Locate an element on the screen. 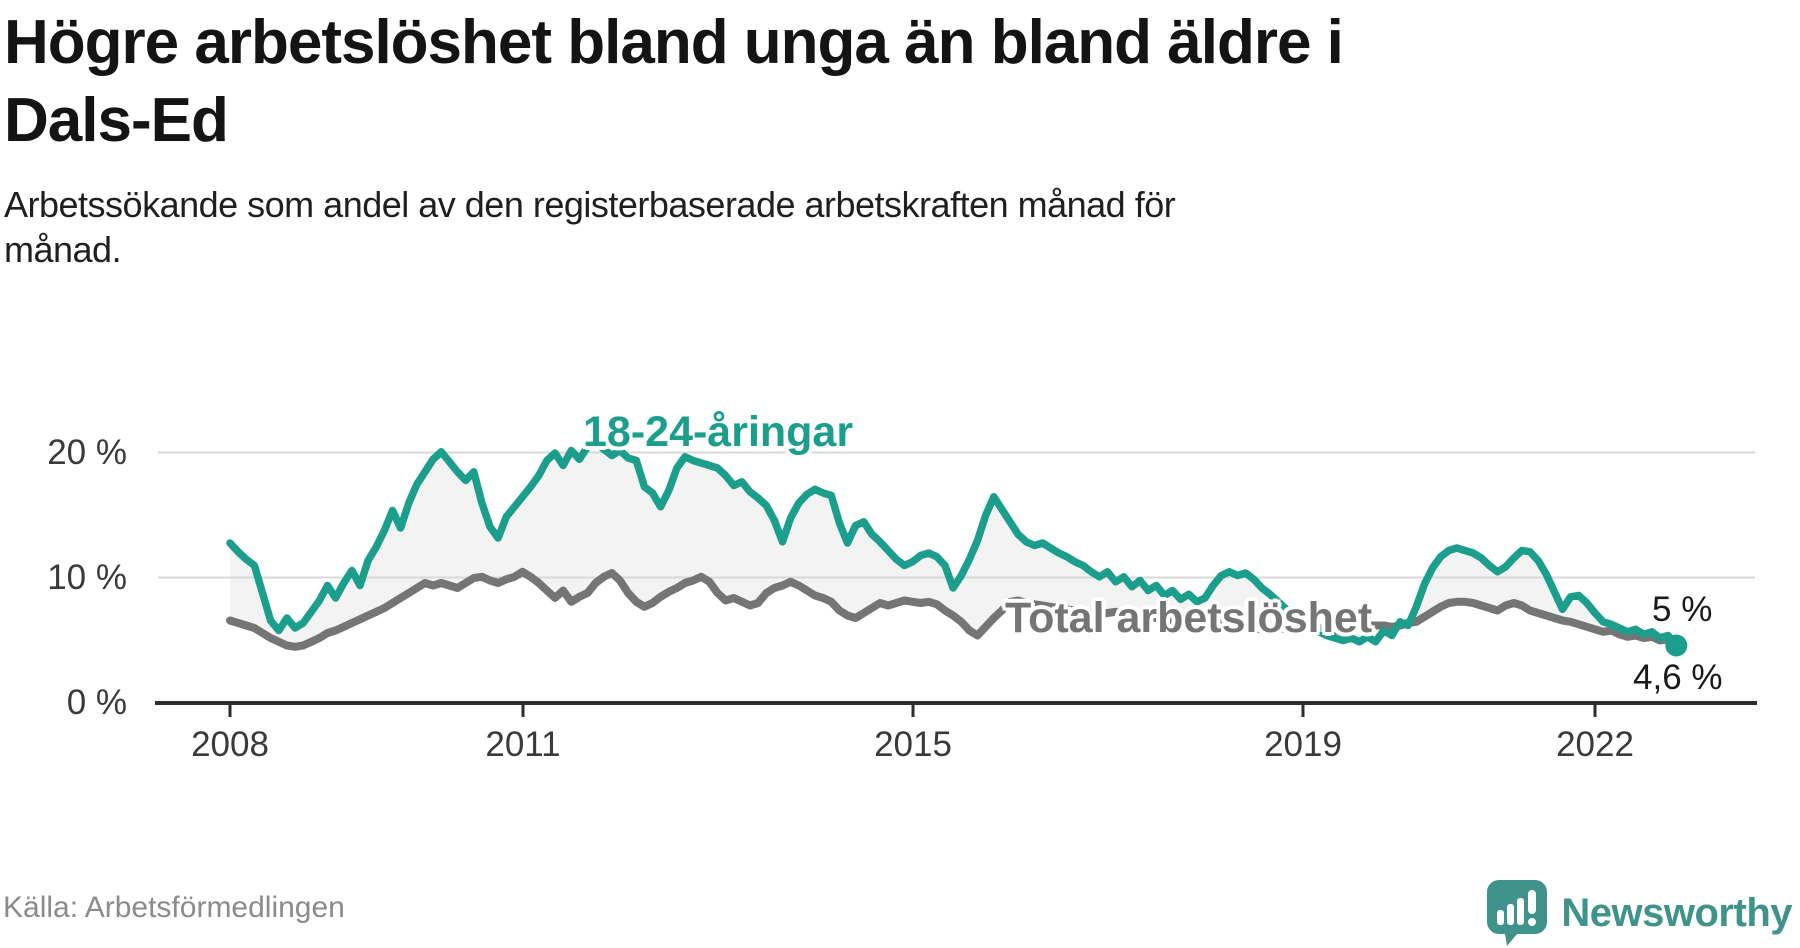 Image resolution: width=1800 pixels, height=948 pixels. x-tick-2011: 2011 is located at coordinates (523, 744).